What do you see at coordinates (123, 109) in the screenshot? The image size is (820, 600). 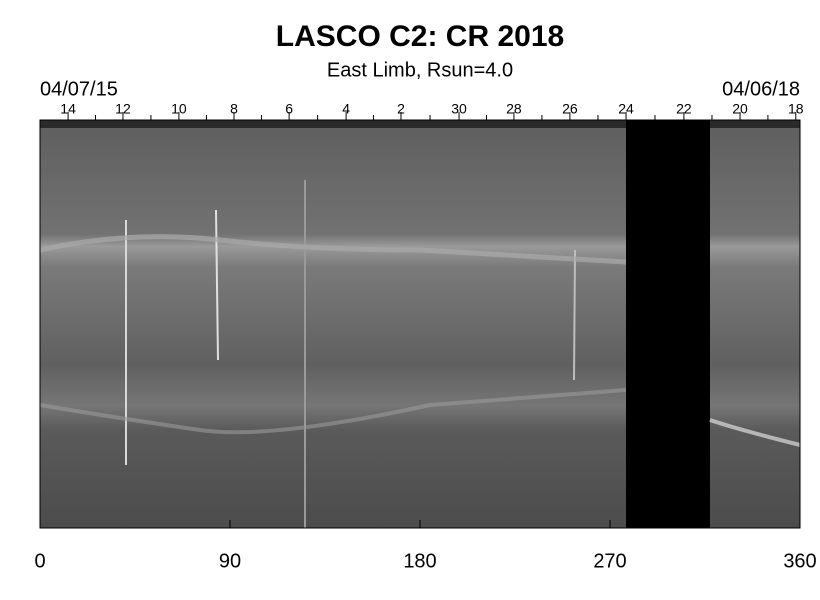 I see `top-tick-label: 12` at bounding box center [123, 109].